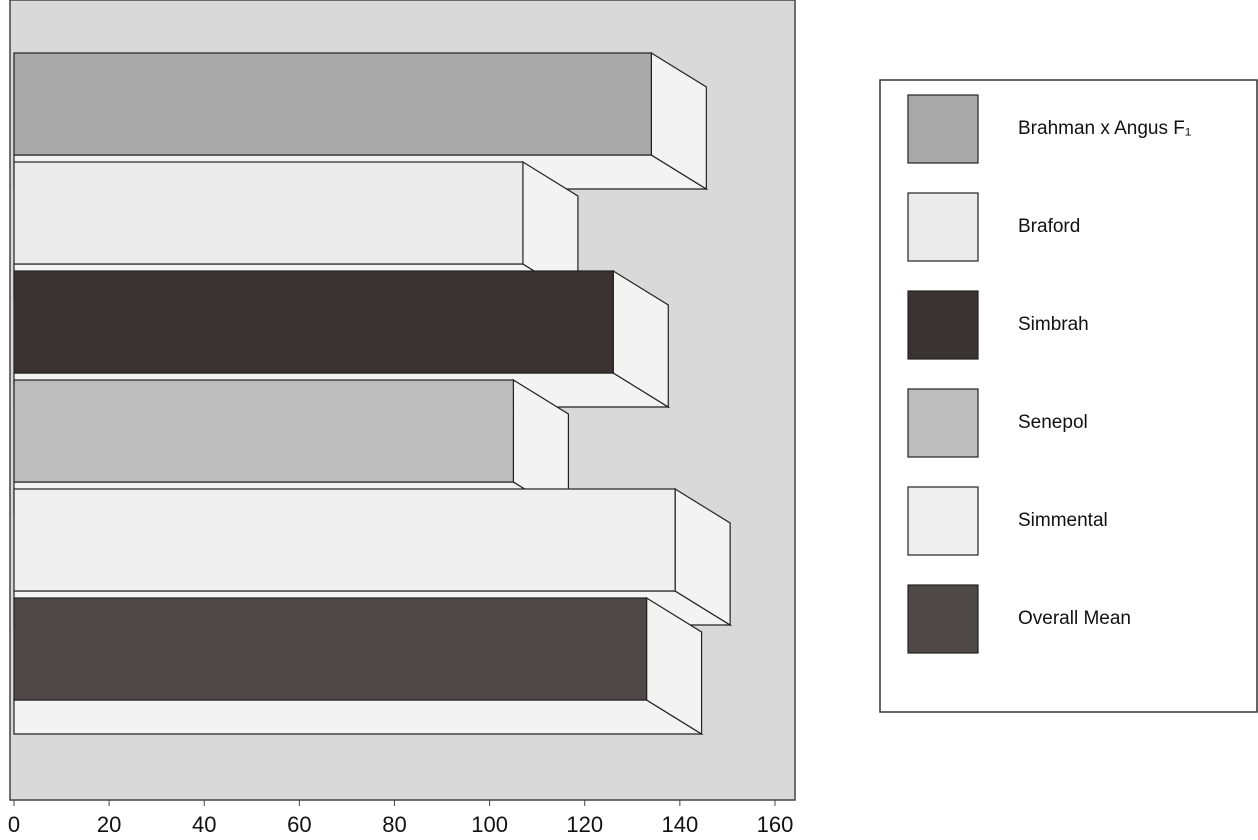  What do you see at coordinates (1074, 618) in the screenshot?
I see `legend-label: Overall Mean` at bounding box center [1074, 618].